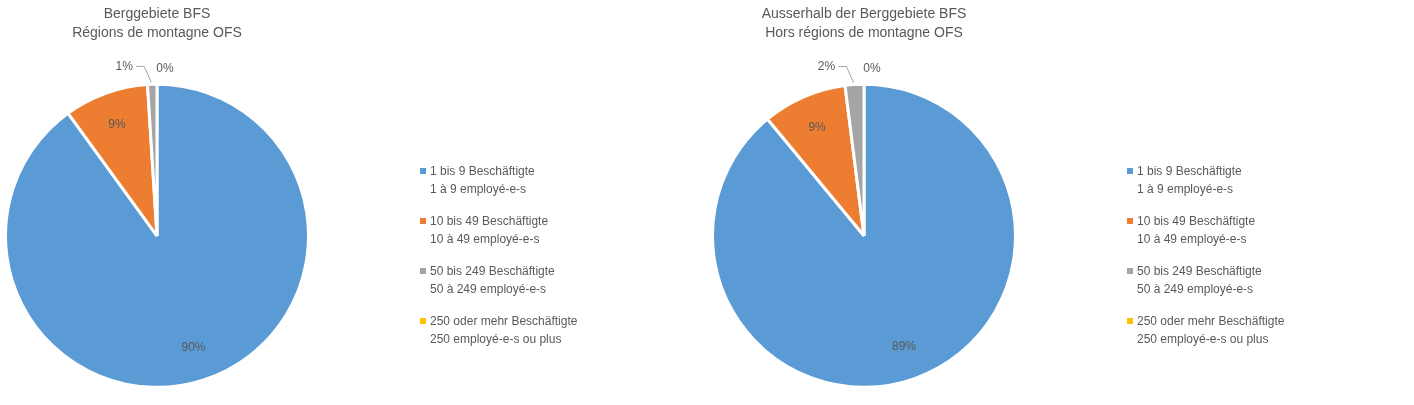  Describe the element at coordinates (124, 65) in the screenshot. I see `data-label: 1%` at that location.